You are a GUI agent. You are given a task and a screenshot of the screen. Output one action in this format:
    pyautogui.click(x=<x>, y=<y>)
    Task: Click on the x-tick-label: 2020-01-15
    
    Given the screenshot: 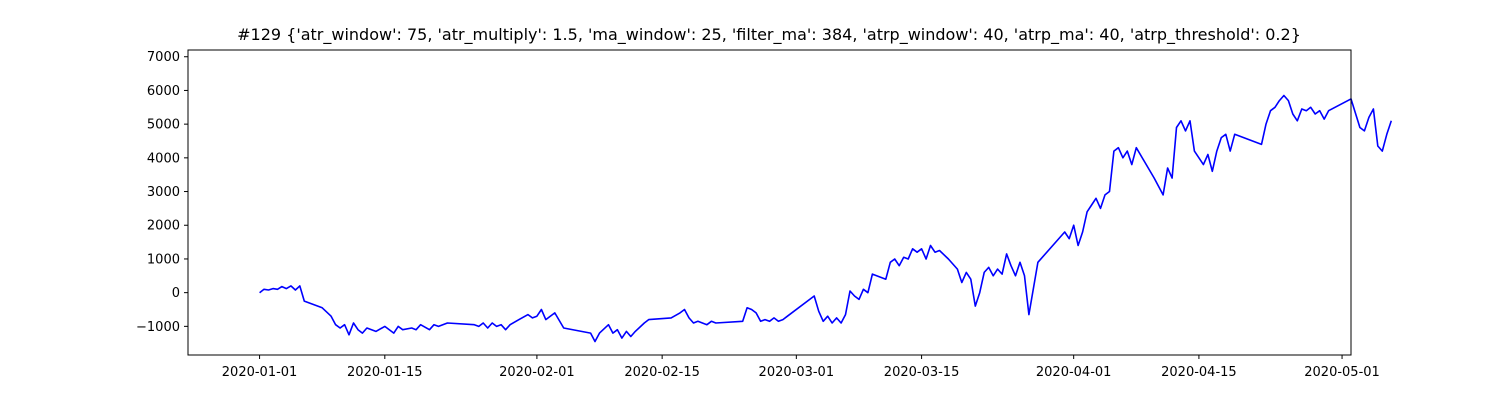 What is the action you would take?
    pyautogui.click(x=385, y=372)
    